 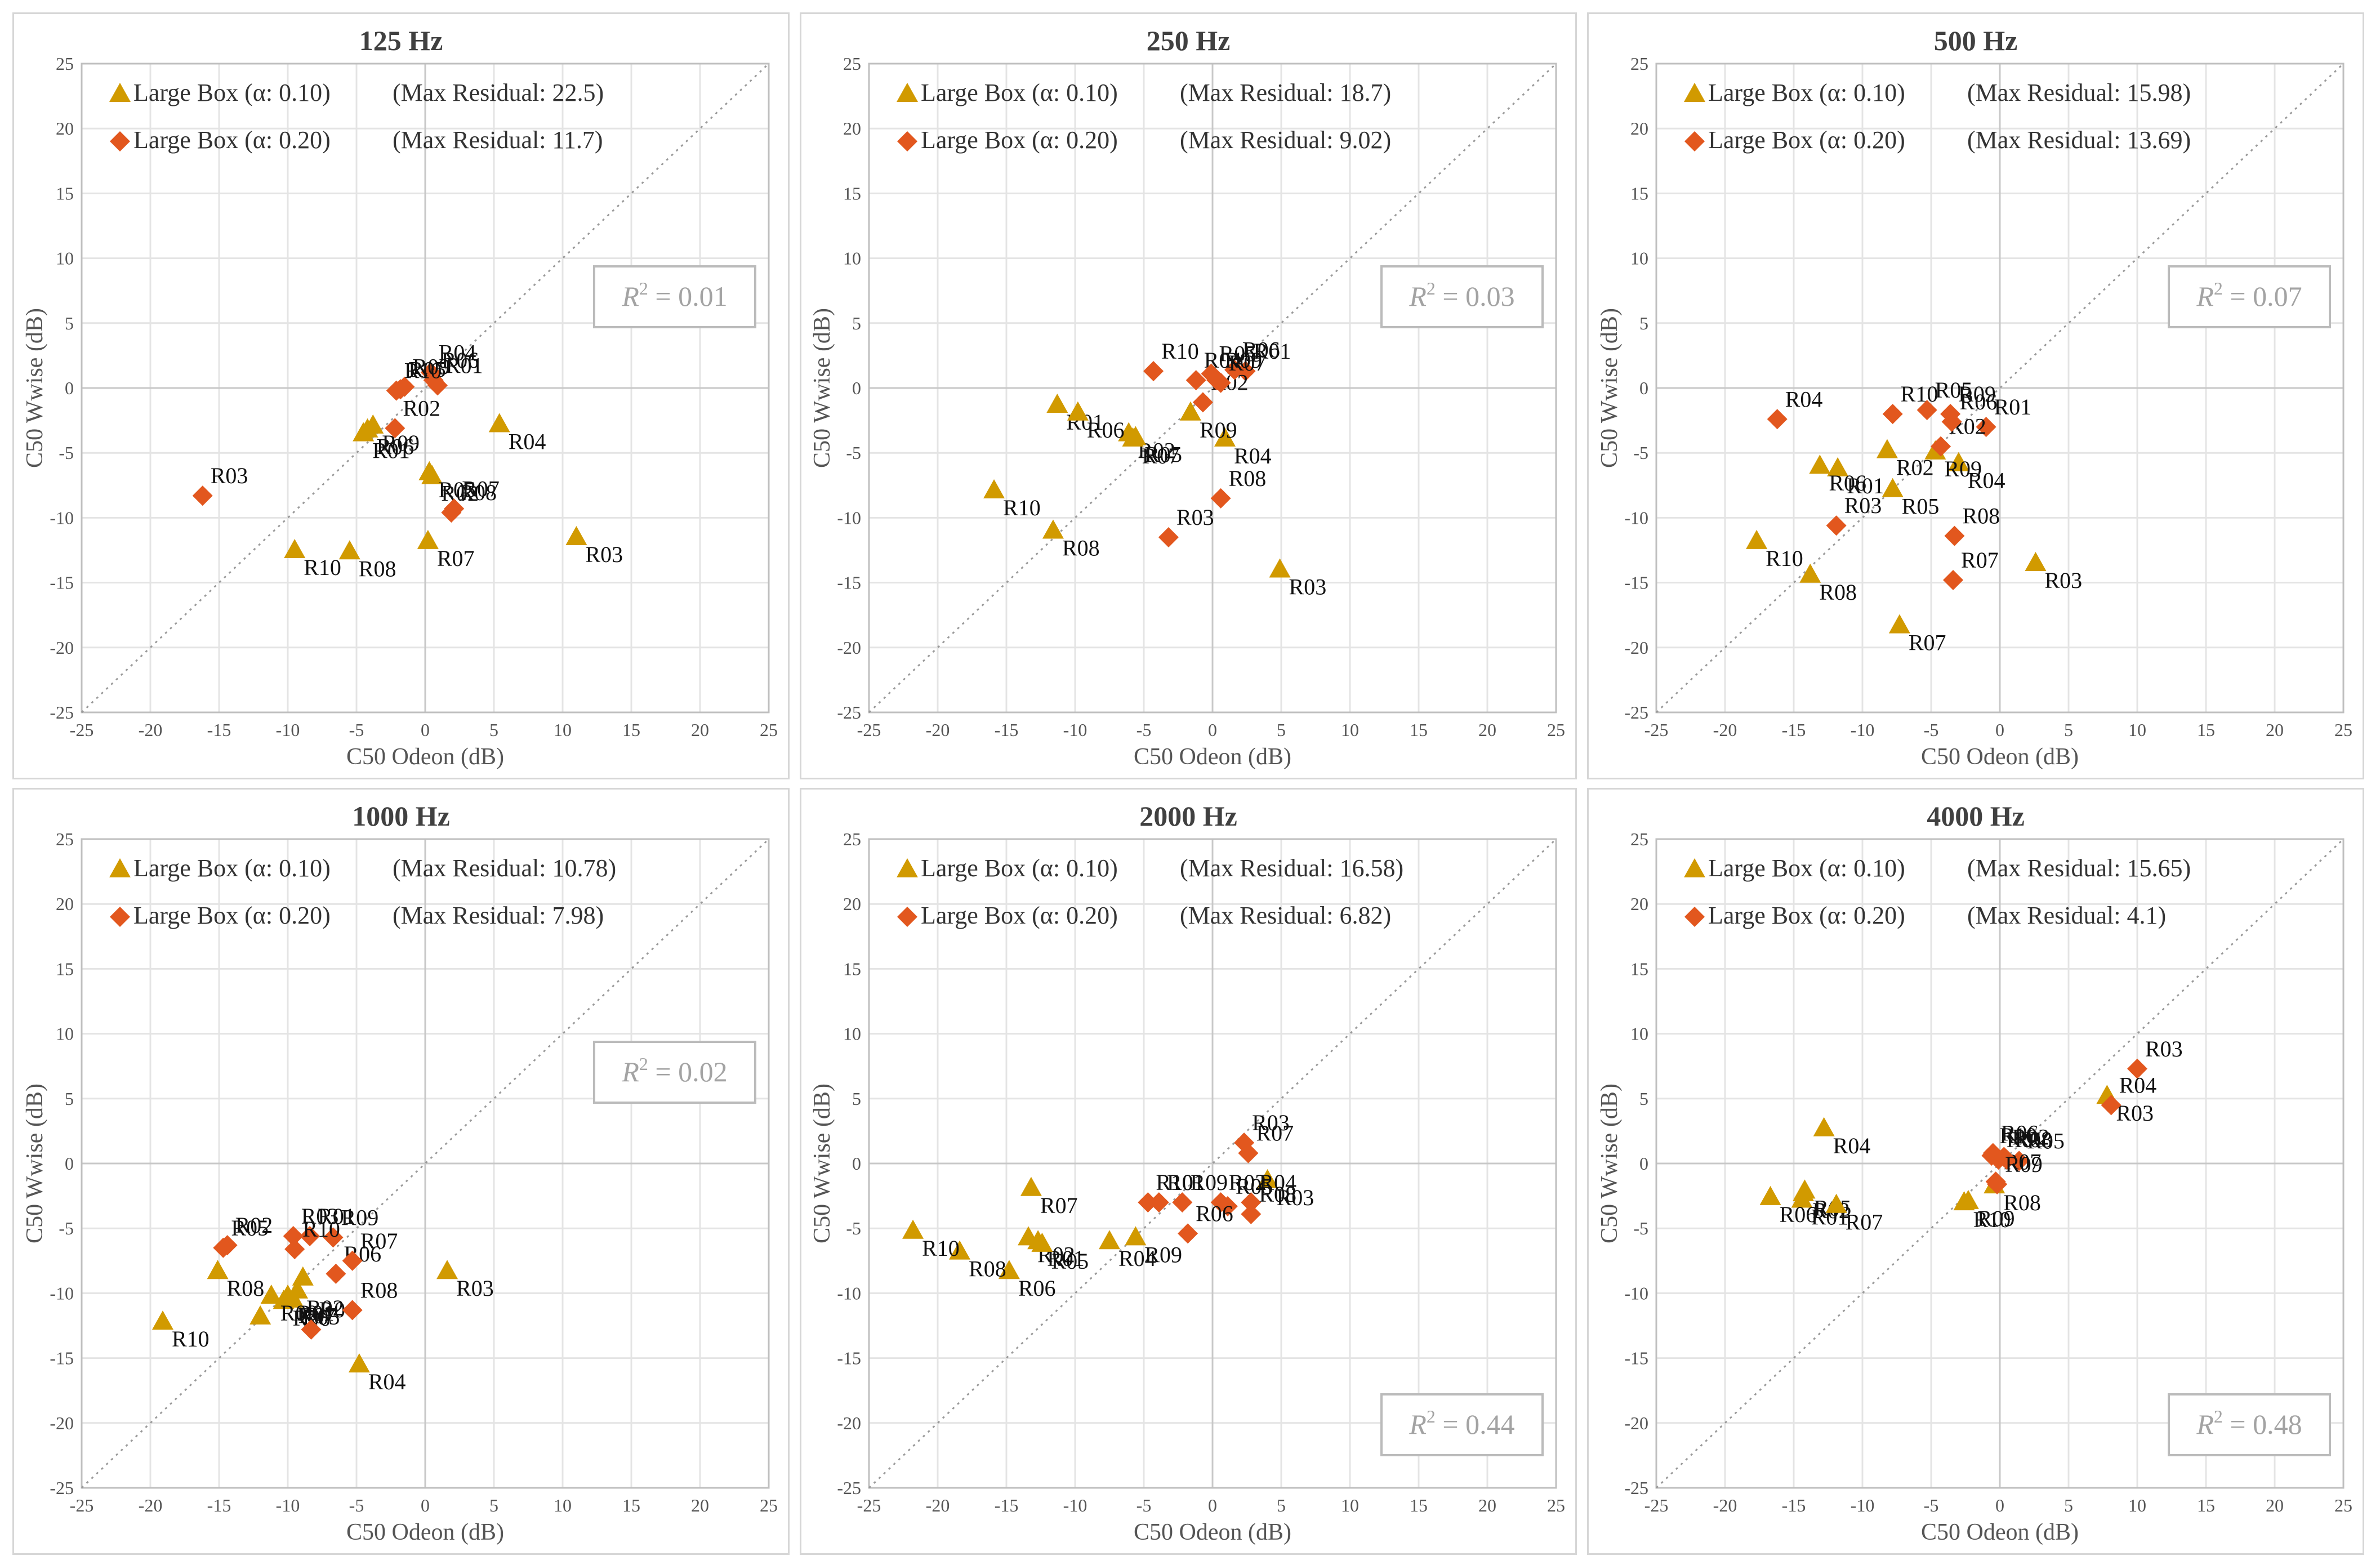 What do you see at coordinates (2137, 1505) in the screenshot?
I see `x-tick-label: 10` at bounding box center [2137, 1505].